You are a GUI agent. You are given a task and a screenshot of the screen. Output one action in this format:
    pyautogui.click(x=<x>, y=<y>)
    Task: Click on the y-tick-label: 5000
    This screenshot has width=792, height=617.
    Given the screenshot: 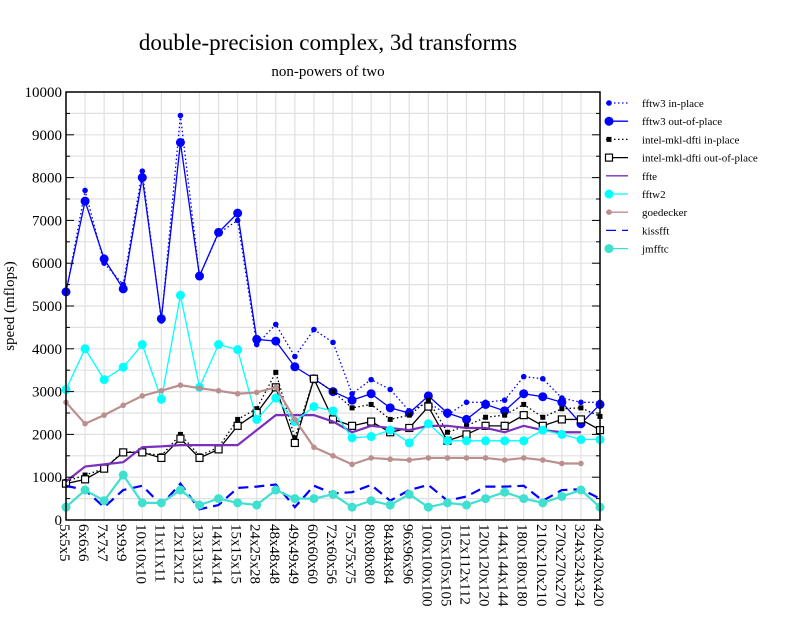 What is the action you would take?
    pyautogui.click(x=47, y=307)
    